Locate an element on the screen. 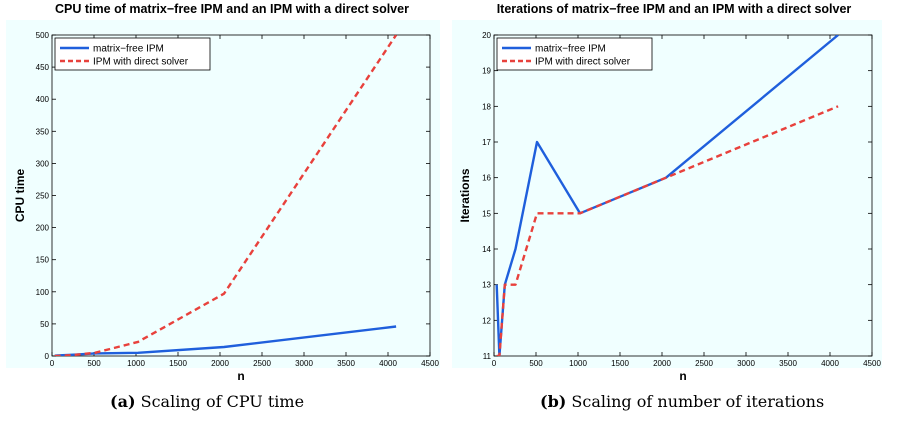  y-tick-label: 19 is located at coordinates (486, 71).